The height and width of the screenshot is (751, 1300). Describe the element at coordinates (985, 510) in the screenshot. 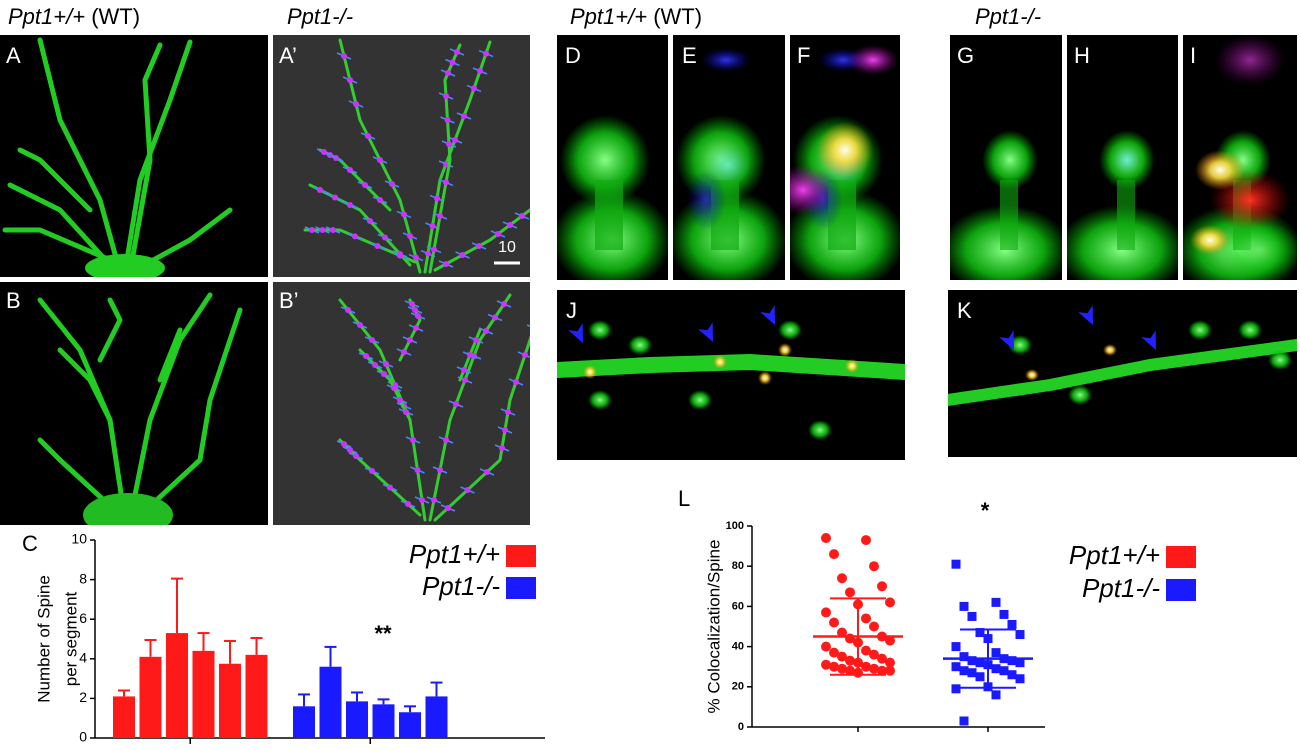

I see `annotation: *` at that location.